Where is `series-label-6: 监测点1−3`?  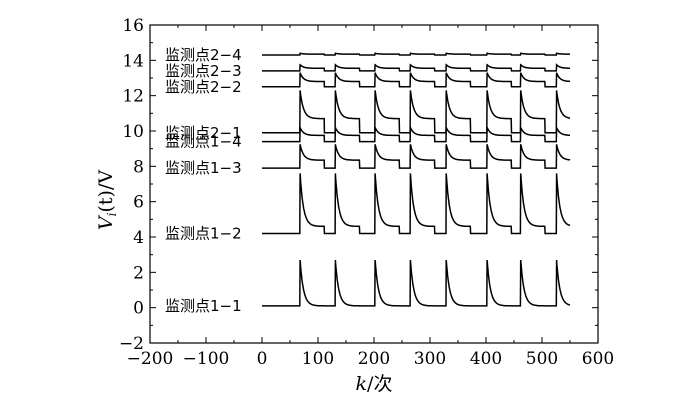 series-label-6: 监测点1−3 is located at coordinates (203, 168).